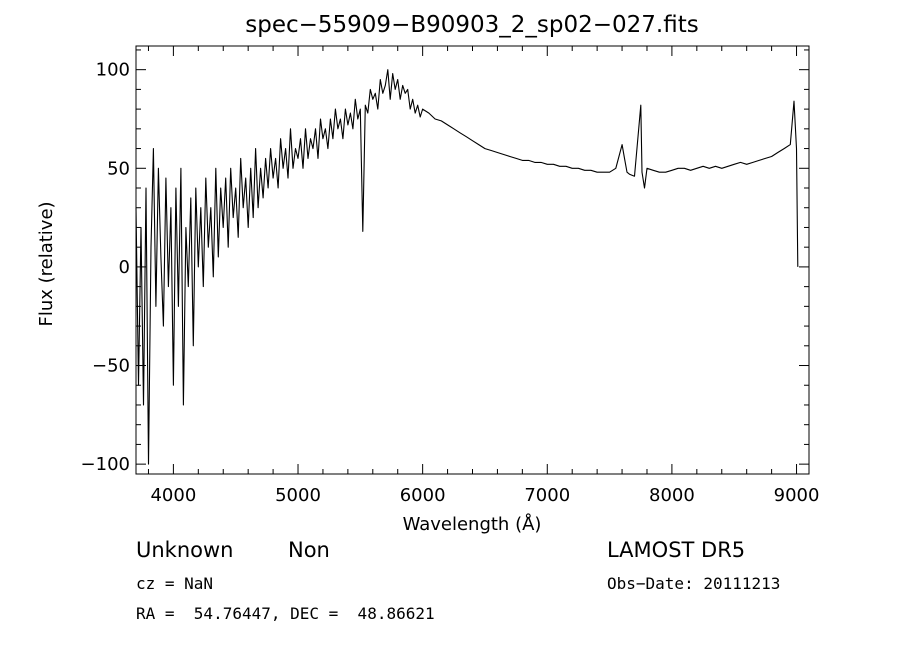 This screenshot has width=900, height=649. Describe the element at coordinates (309, 550) in the screenshot. I see `object-subclass: Non` at that location.